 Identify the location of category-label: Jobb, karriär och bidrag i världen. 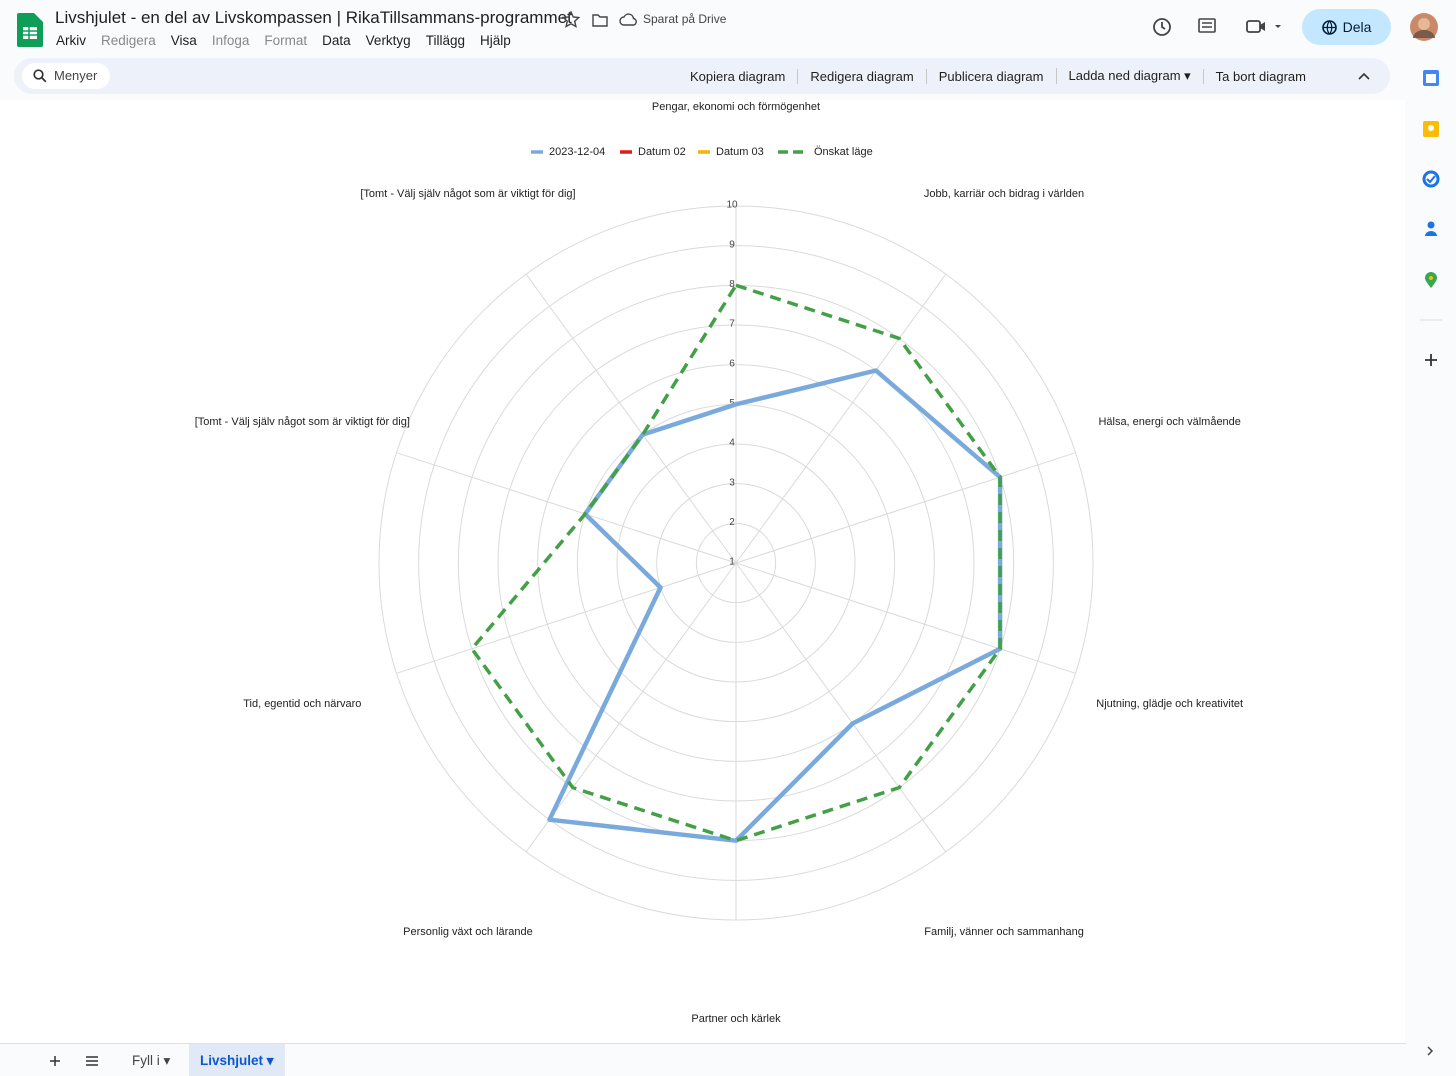
(1004, 194).